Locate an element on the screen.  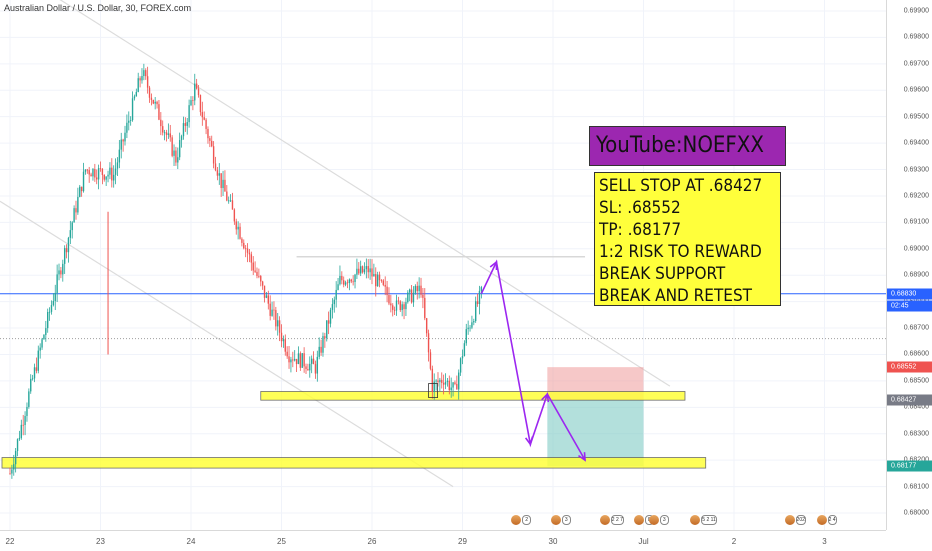
economic-event: 2 is located at coordinates (521, 519).